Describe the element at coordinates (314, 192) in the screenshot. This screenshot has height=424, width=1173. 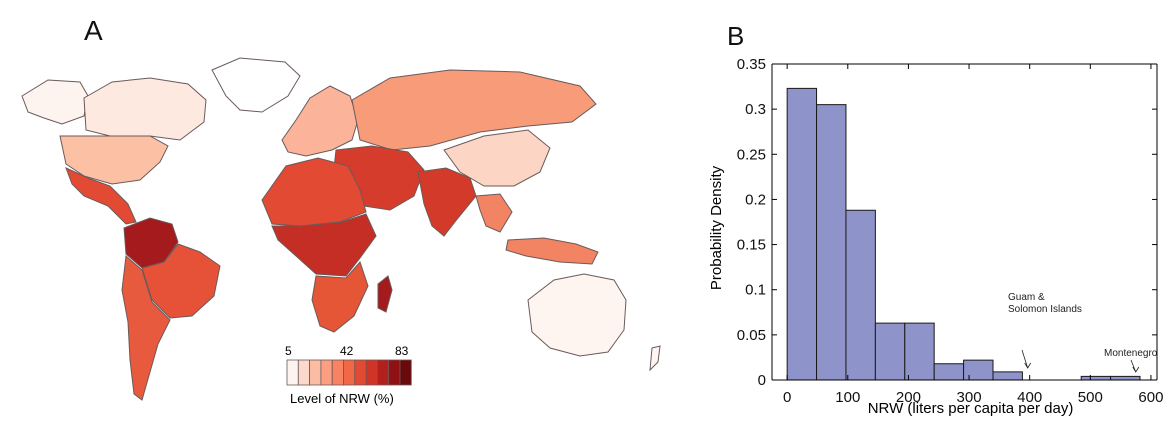
I see `country-africa-north` at that location.